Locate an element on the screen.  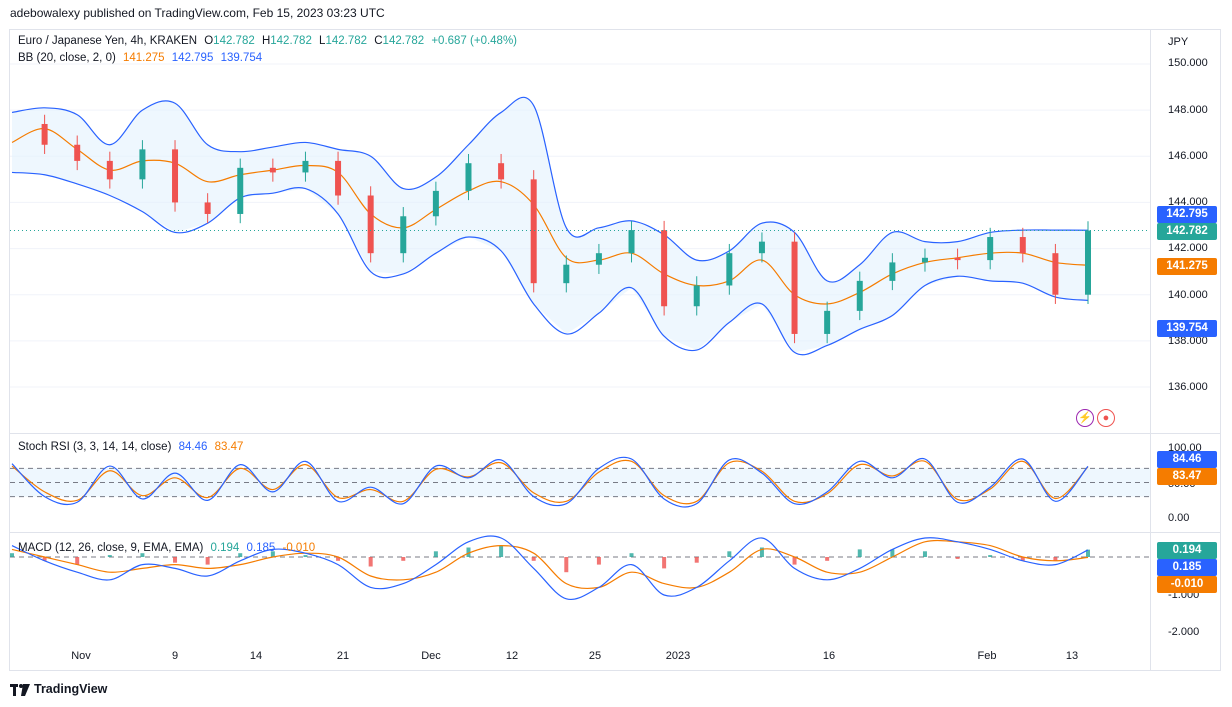
time-tick: Feb is located at coordinates (987, 656).